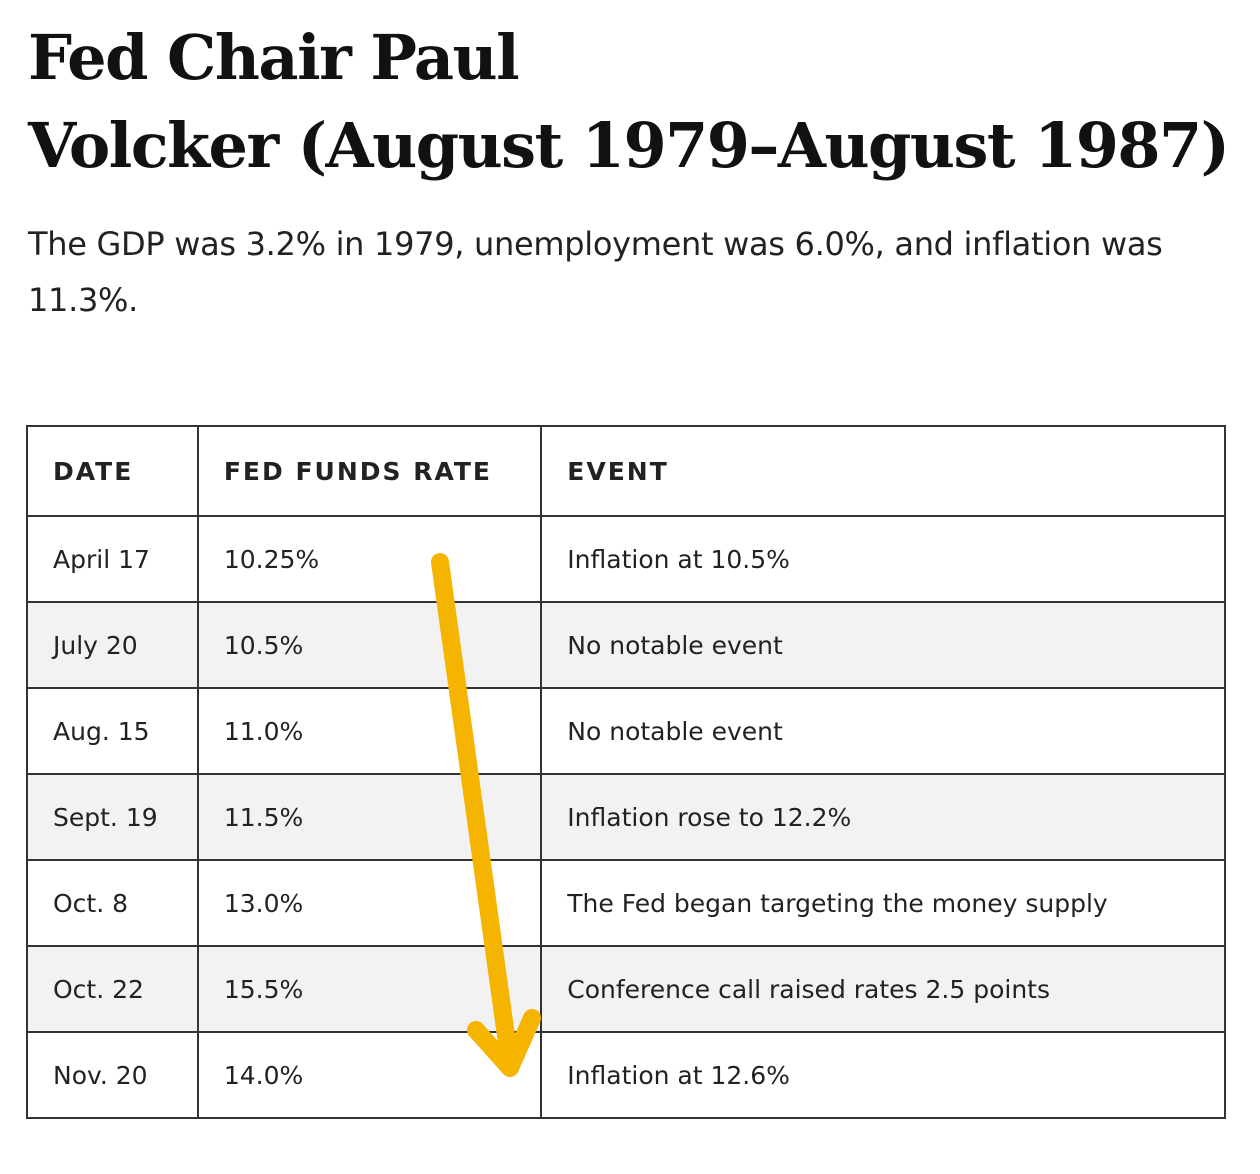 The width and height of the screenshot is (1260, 1174). I want to click on title-line-2: Volcker (August 1979–August 1987), so click(629, 145).